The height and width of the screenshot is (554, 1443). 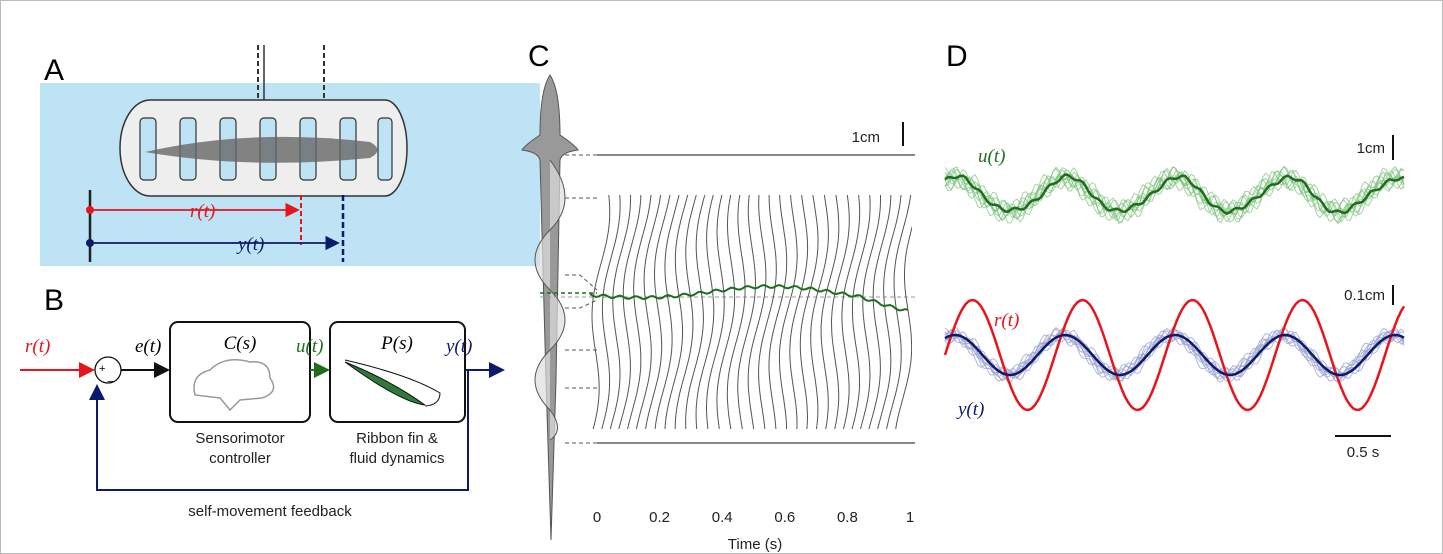 I want to click on controller-name: C(s), so click(x=240, y=343).